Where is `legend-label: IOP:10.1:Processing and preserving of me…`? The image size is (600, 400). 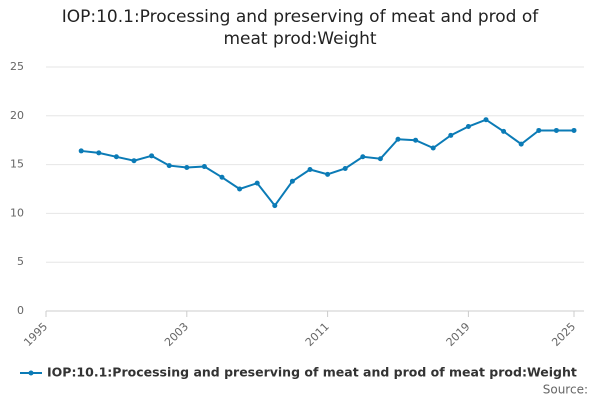 legend-label: IOP:10.1:Processing and preserving of me… is located at coordinates (312, 372).